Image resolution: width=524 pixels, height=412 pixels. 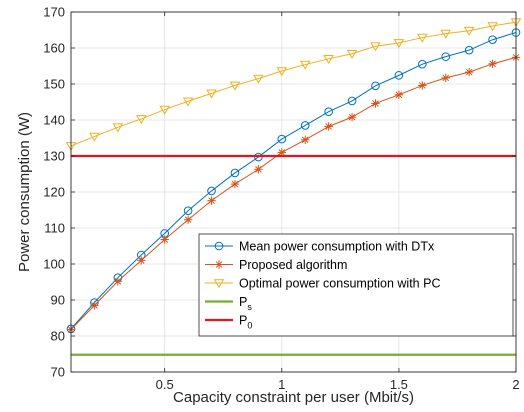 What do you see at coordinates (245, 322) in the screenshot?
I see `legend-label: P0` at bounding box center [245, 322].